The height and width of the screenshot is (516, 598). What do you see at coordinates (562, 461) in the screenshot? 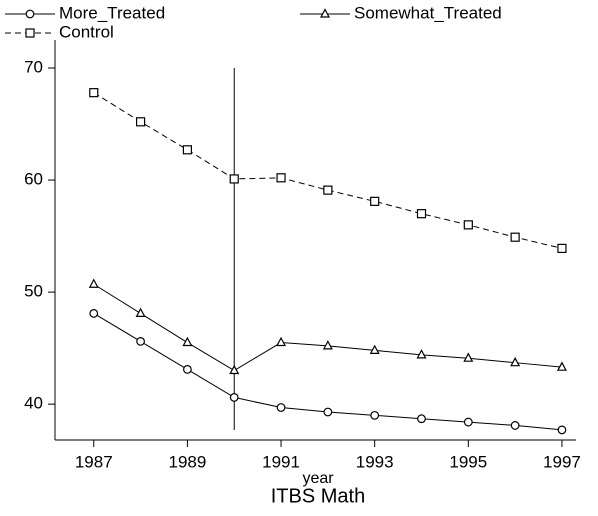
I see `x-tick-label: 1997` at bounding box center [562, 461].